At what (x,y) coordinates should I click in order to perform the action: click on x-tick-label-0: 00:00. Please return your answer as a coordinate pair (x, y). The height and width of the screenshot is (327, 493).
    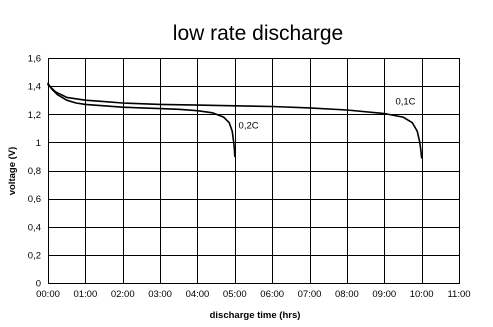
    Looking at the image, I should click on (48, 294).